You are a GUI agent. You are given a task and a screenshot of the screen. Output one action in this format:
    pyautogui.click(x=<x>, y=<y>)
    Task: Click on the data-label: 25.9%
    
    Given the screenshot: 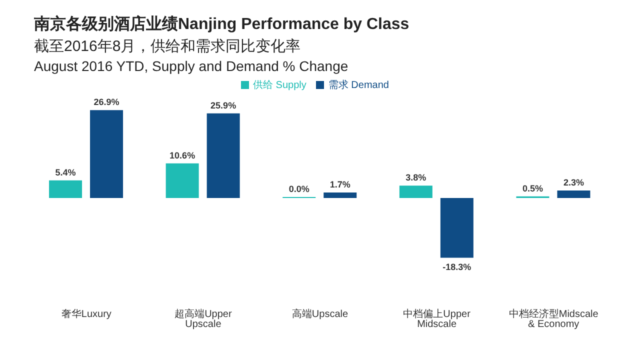 What is the action you would take?
    pyautogui.click(x=223, y=105)
    